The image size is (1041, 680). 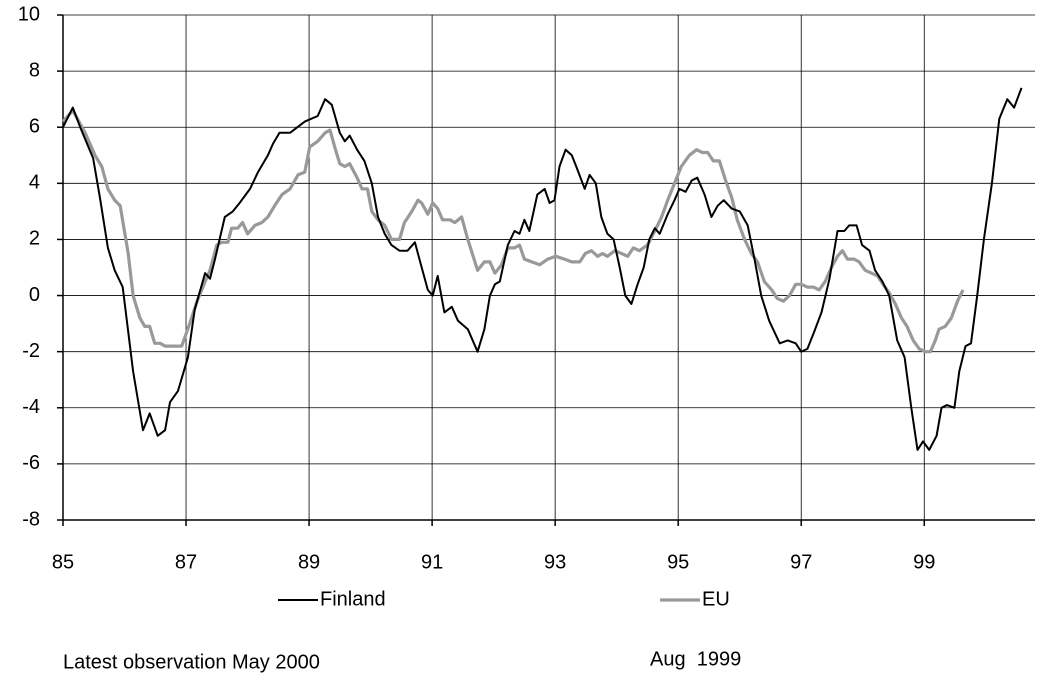 I want to click on y-tick-label: 6, so click(x=34, y=127).